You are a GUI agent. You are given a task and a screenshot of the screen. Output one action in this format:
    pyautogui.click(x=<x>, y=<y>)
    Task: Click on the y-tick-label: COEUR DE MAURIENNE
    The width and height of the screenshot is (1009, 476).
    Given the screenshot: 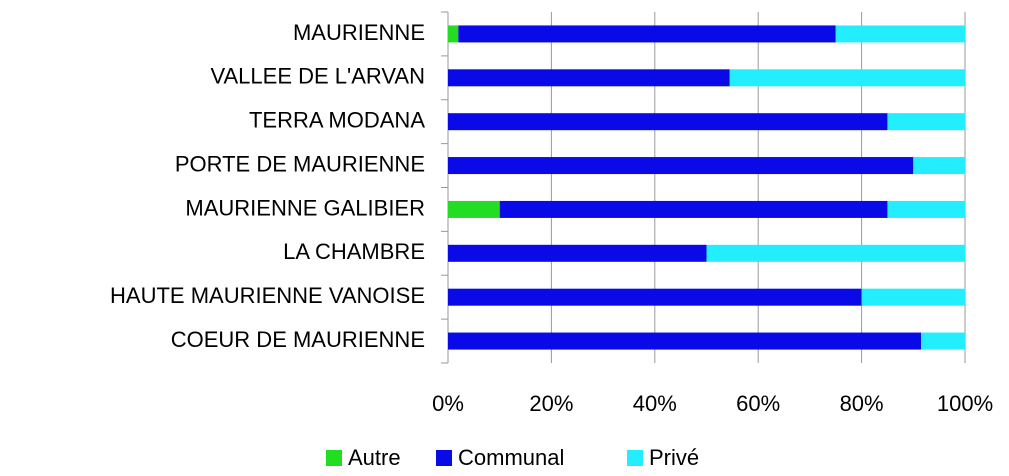 What is the action you would take?
    pyautogui.click(x=298, y=339)
    